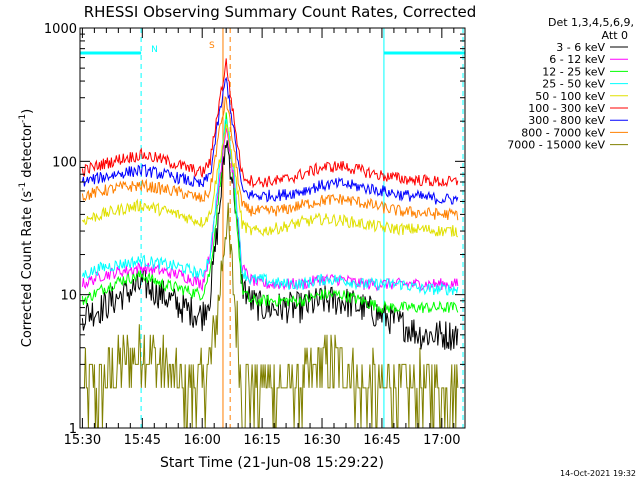 The height and width of the screenshot is (480, 640). Describe the element at coordinates (556, 145) in the screenshot. I see `legend-label: 7000 - 15000 keV` at that location.